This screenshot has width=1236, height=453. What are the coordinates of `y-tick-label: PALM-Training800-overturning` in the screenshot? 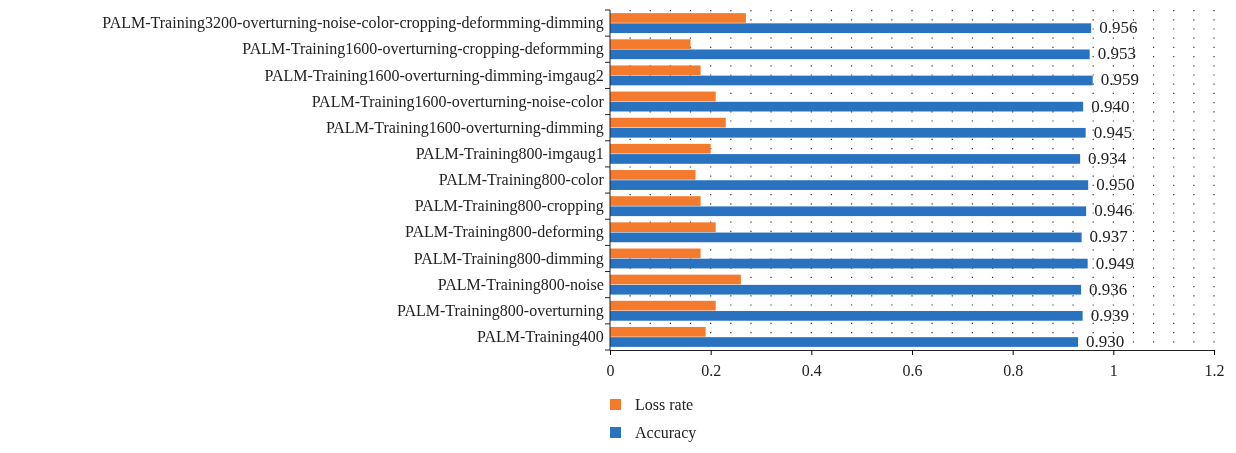 It's located at (500, 310).